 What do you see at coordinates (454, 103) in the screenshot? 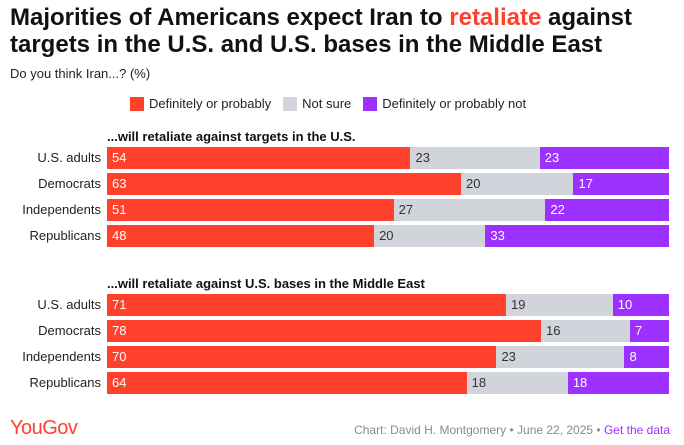
I see `legend-label-no: Definitely or probably not` at bounding box center [454, 103].